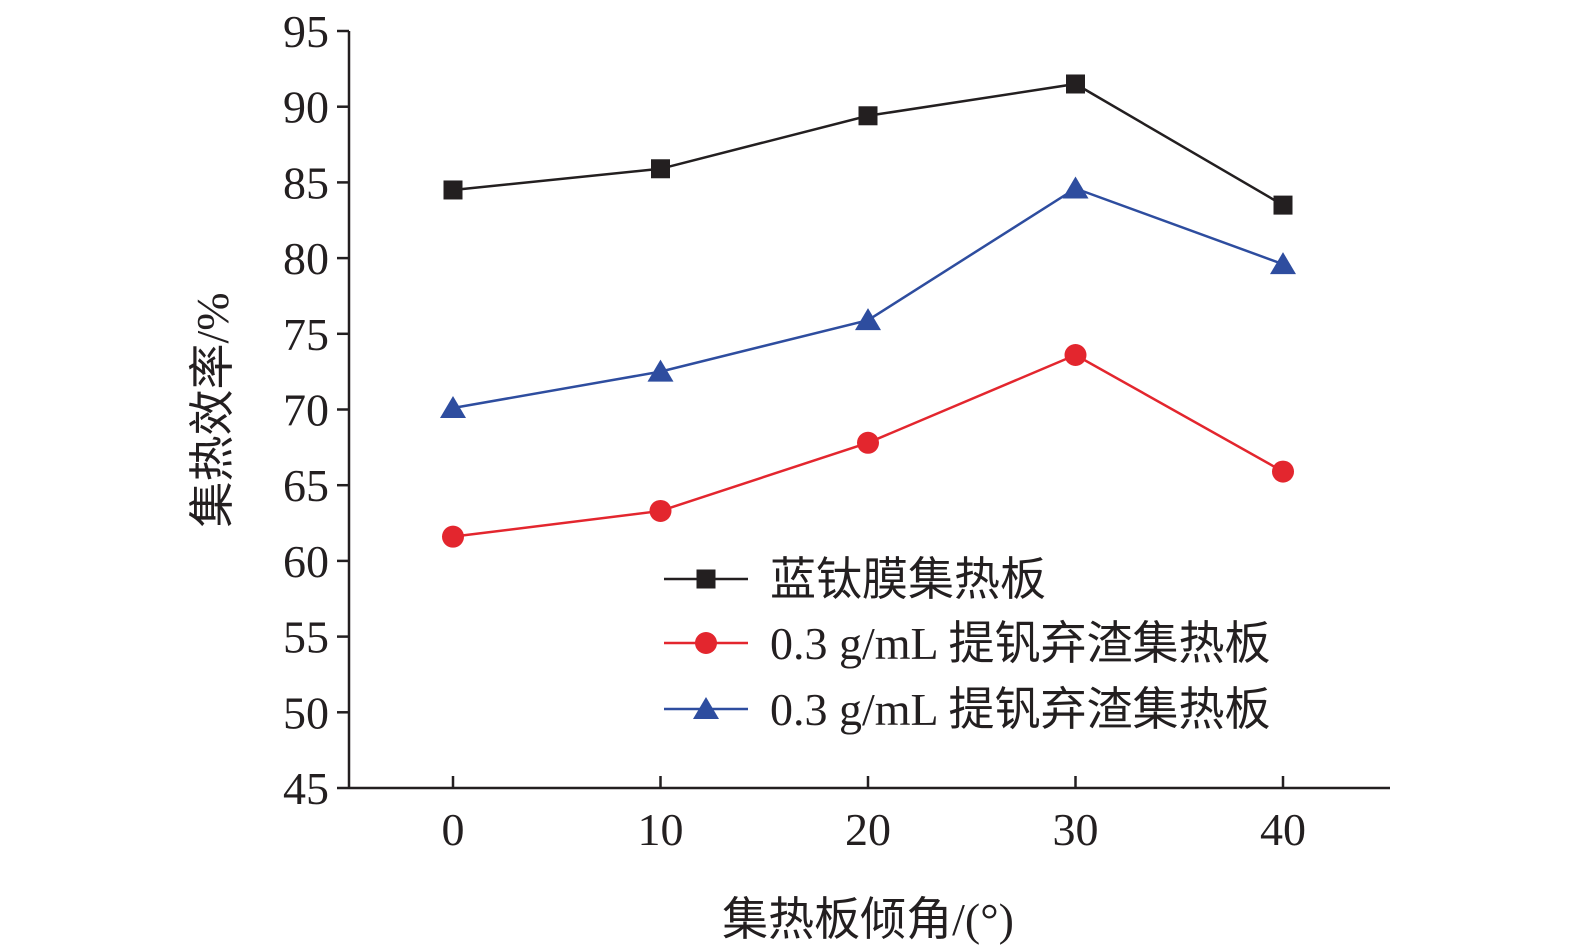 This screenshot has width=1575, height=950. What do you see at coordinates (1076, 829) in the screenshot?
I see `x-tick-label: 30` at bounding box center [1076, 829].